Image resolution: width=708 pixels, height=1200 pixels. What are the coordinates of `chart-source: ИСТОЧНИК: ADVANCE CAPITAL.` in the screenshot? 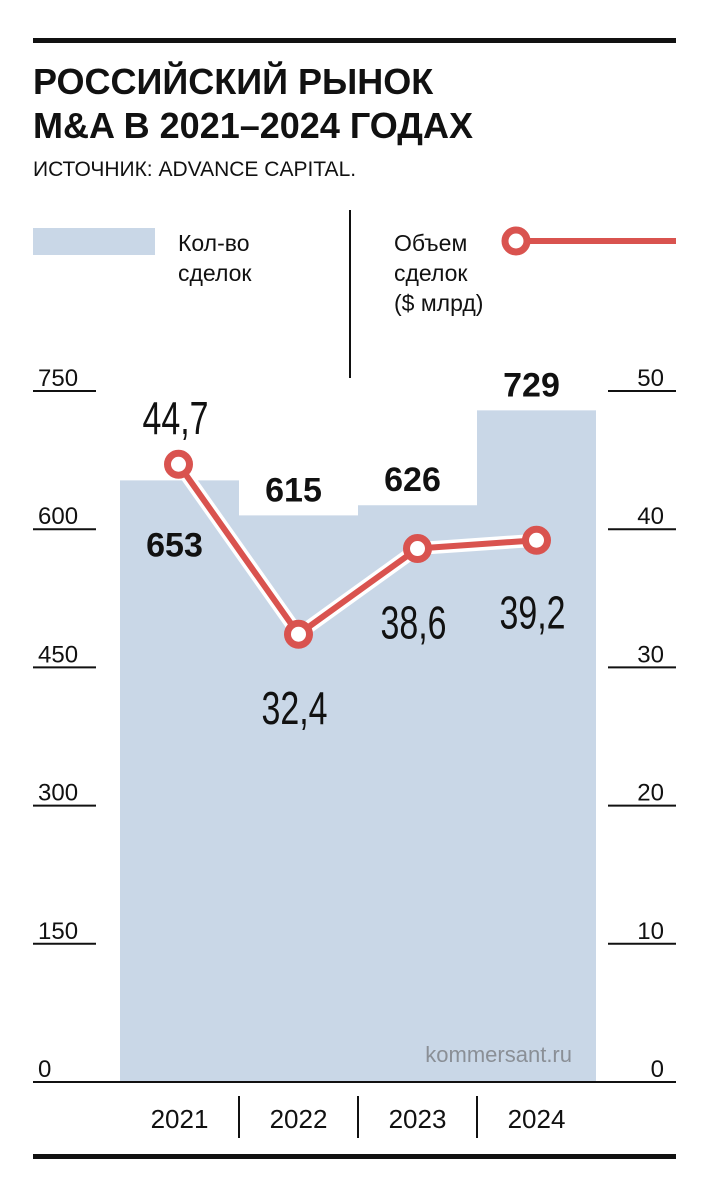 It's located at (194, 169).